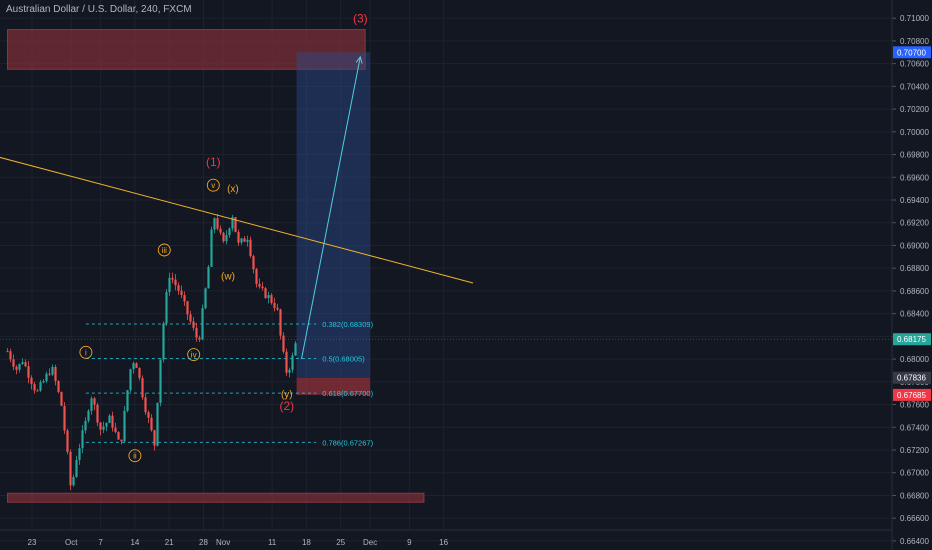  I want to click on projection-arrow-line, so click(331, 208).